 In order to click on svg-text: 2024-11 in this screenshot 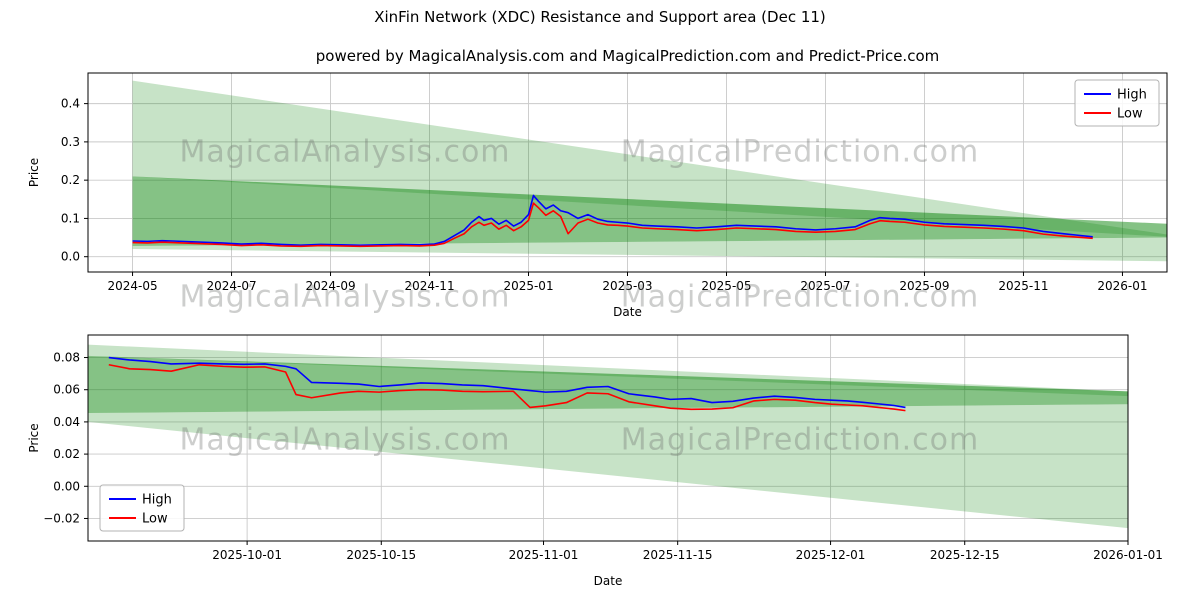, I will do `click(429, 286)`.